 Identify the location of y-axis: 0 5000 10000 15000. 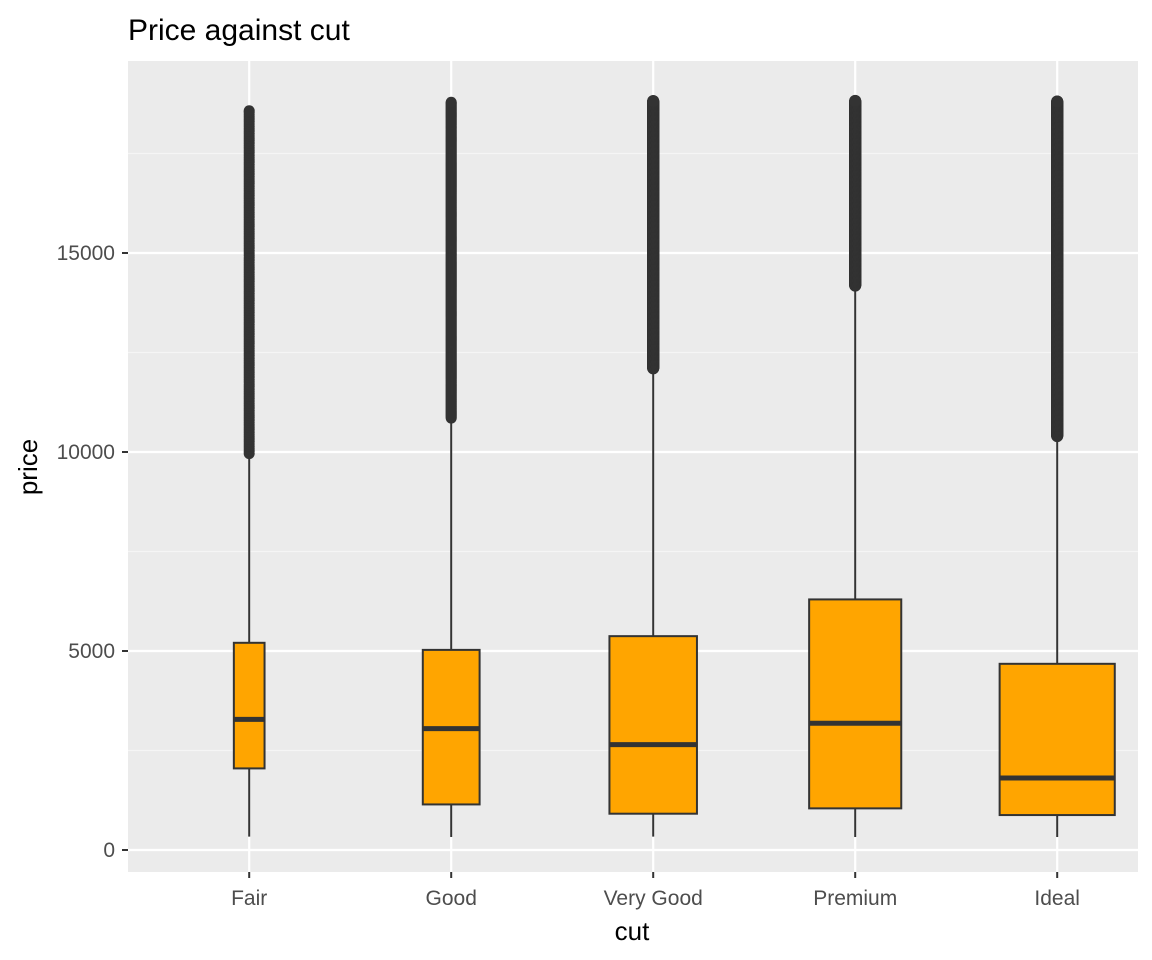
(92, 552).